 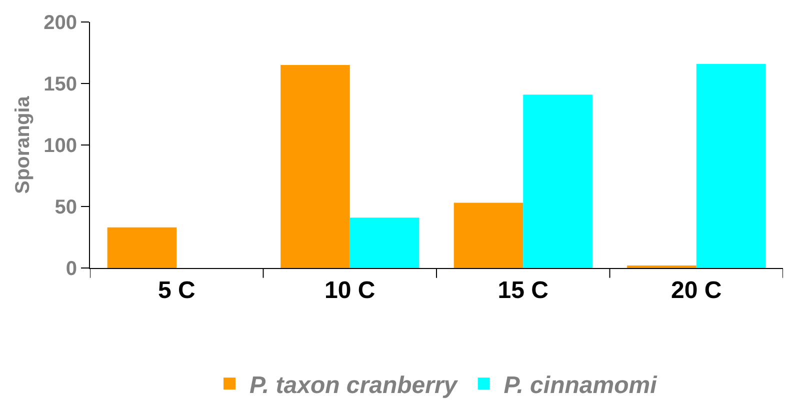 I want to click on x-tick-label: 15 C, so click(x=523, y=290).